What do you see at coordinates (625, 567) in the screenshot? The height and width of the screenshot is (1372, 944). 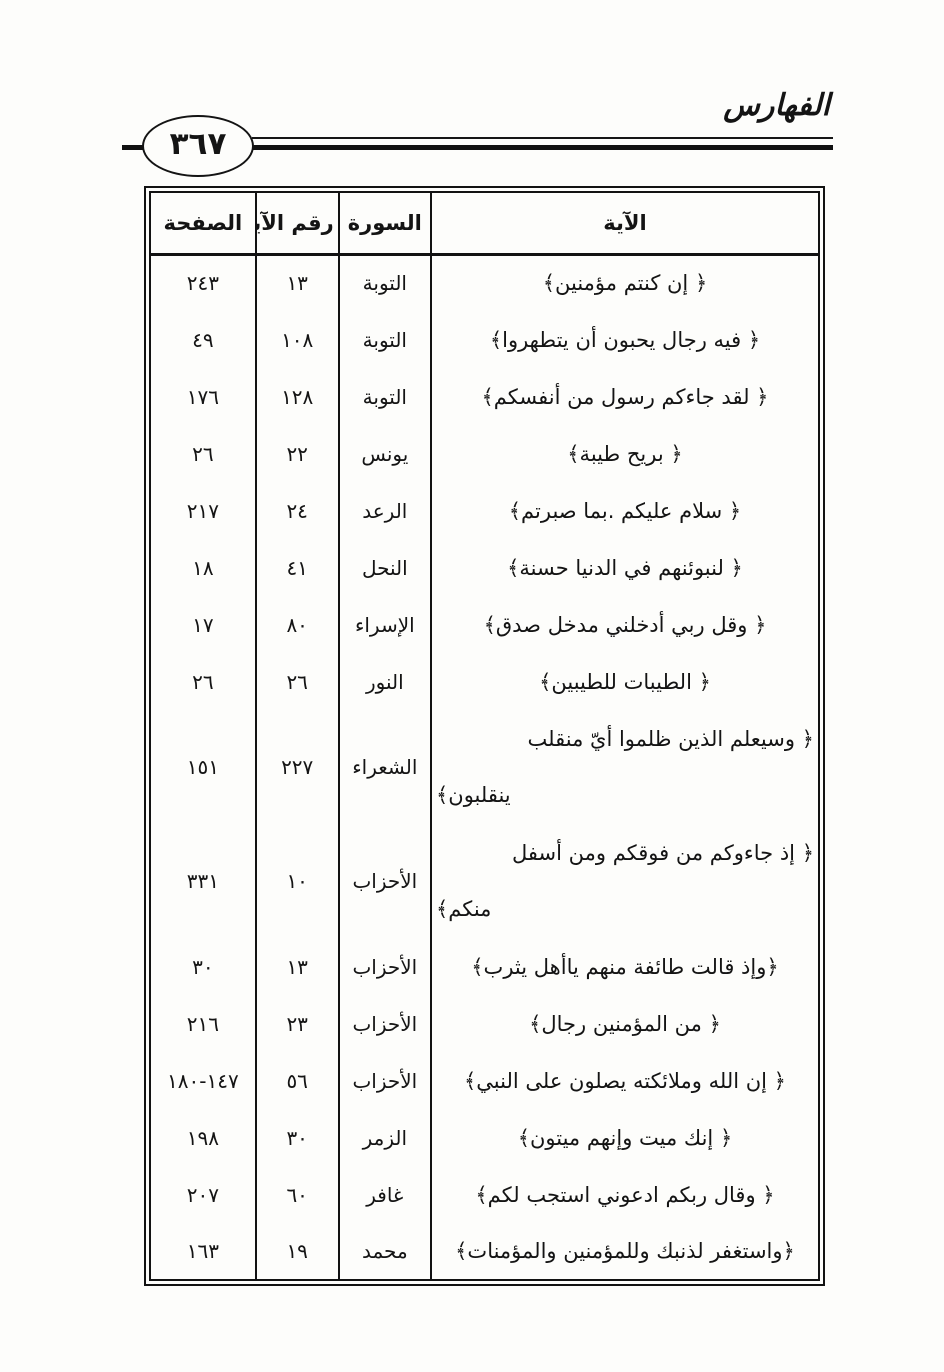 I see `verse-cell: ﴿ لنبوئنهم في الدنيا حسنة﴾` at bounding box center [625, 567].